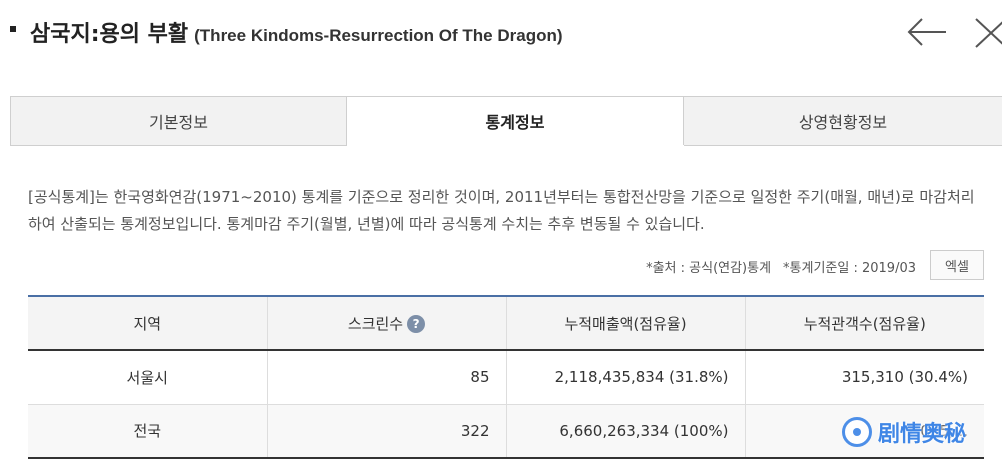  I want to click on header-region-label: 지역, so click(147, 323).